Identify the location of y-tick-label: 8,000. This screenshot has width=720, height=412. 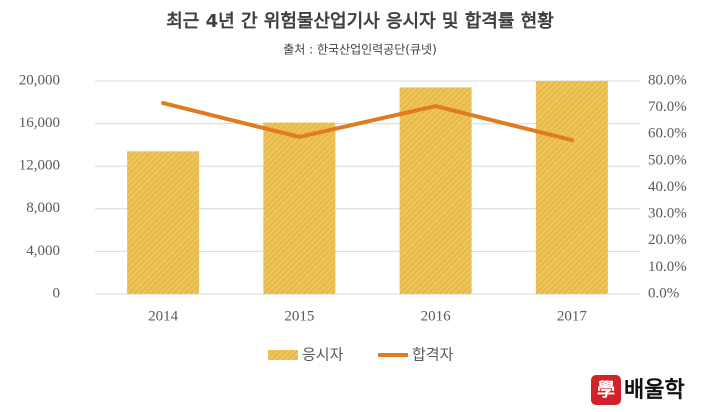
(43, 208).